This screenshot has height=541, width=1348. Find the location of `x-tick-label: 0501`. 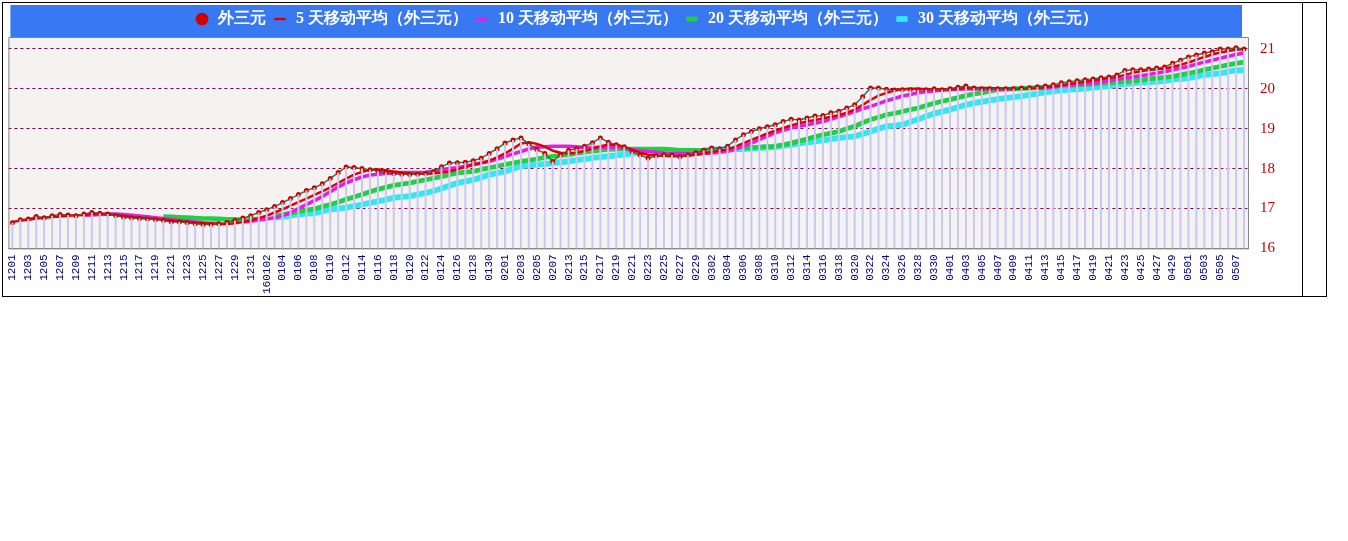

x-tick-label: 0501 is located at coordinates (1188, 267).